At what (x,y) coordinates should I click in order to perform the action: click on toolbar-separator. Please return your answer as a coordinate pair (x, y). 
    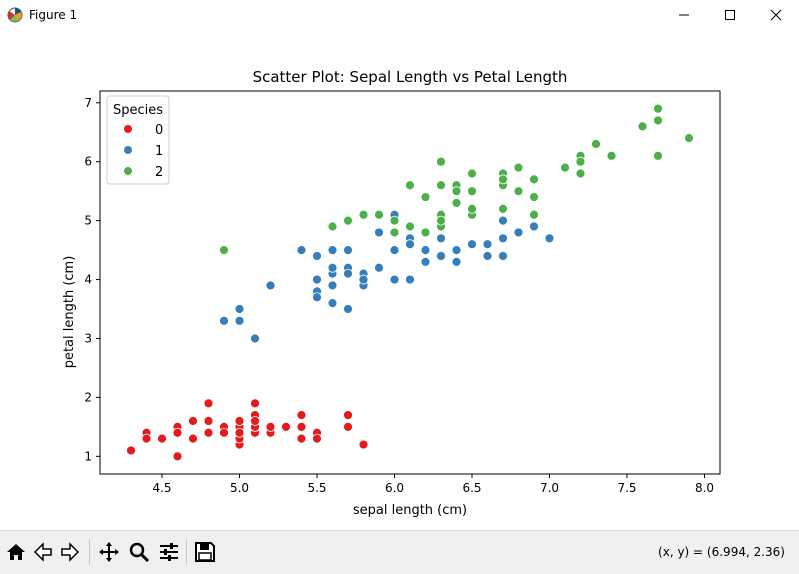
    Looking at the image, I should click on (186, 552).